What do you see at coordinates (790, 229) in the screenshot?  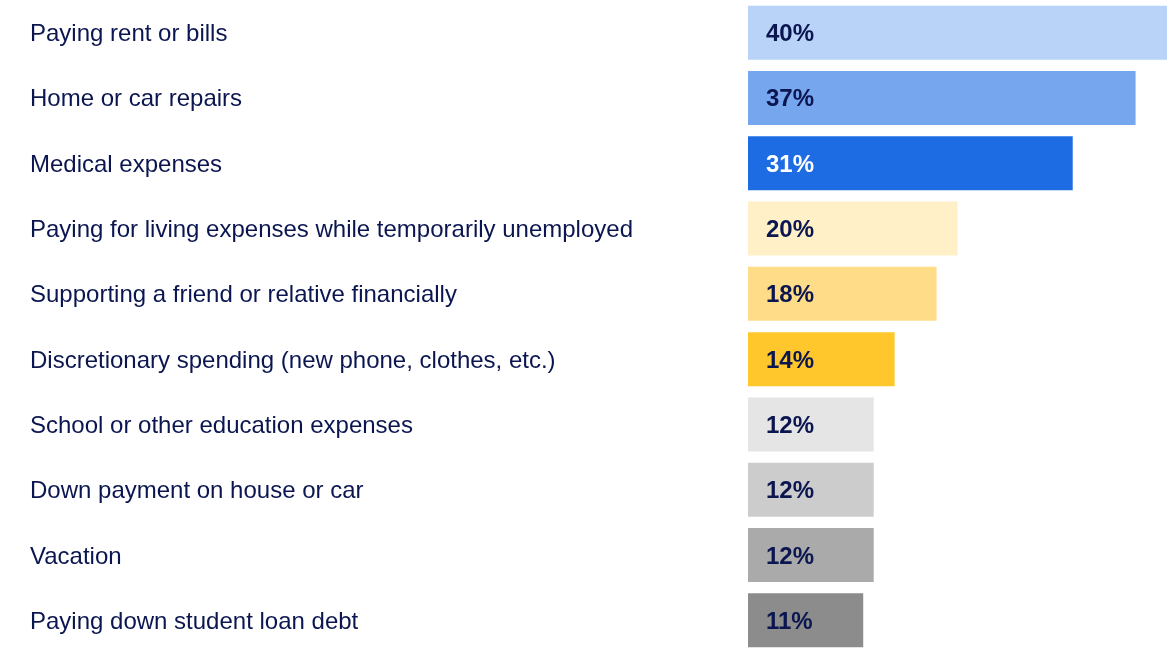 I see `data-label: 20%` at bounding box center [790, 229].